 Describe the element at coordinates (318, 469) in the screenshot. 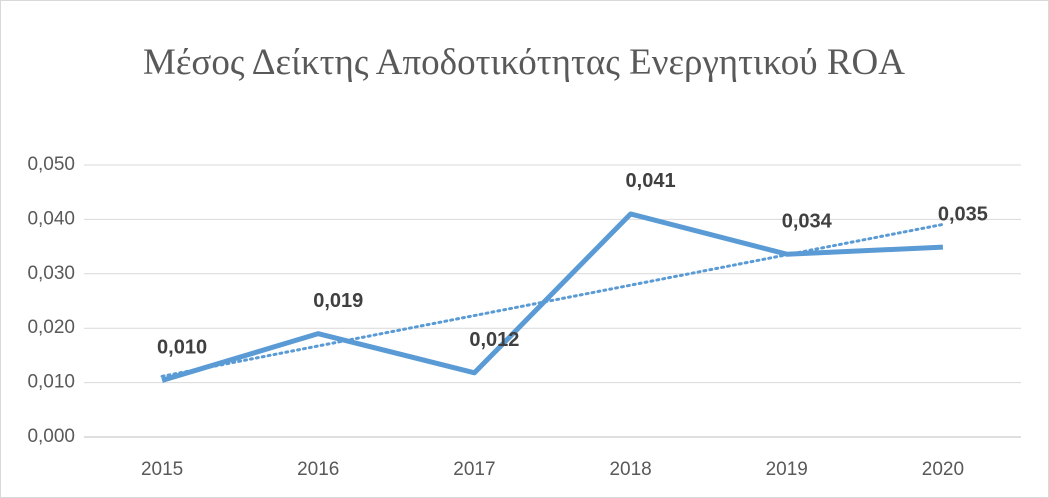

I see `x-tick-label: 2016` at that location.